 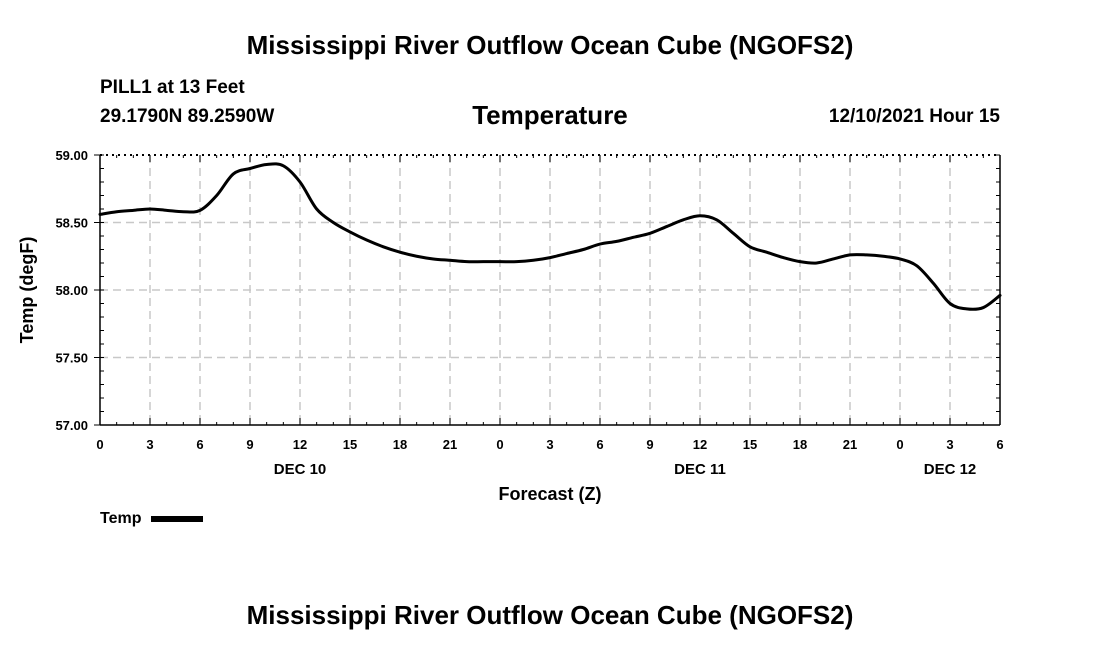 What do you see at coordinates (950, 469) in the screenshot?
I see `x-day-label: DEC 12` at bounding box center [950, 469].